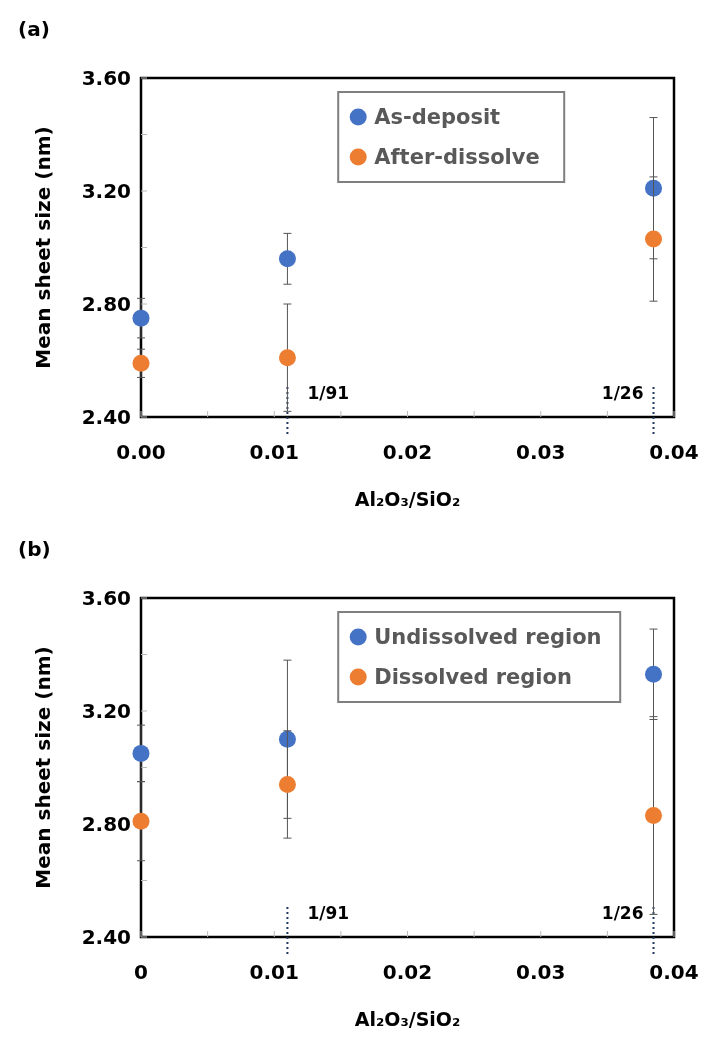 The width and height of the screenshot is (722, 1055). What do you see at coordinates (34, 29) in the screenshot?
I see `chart-title: (a)` at bounding box center [34, 29].